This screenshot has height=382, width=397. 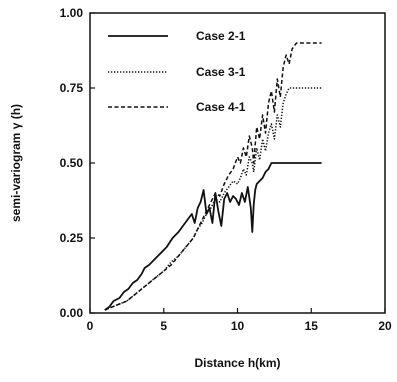 What do you see at coordinates (312, 326) in the screenshot?
I see `x-tick-label: 15` at bounding box center [312, 326].